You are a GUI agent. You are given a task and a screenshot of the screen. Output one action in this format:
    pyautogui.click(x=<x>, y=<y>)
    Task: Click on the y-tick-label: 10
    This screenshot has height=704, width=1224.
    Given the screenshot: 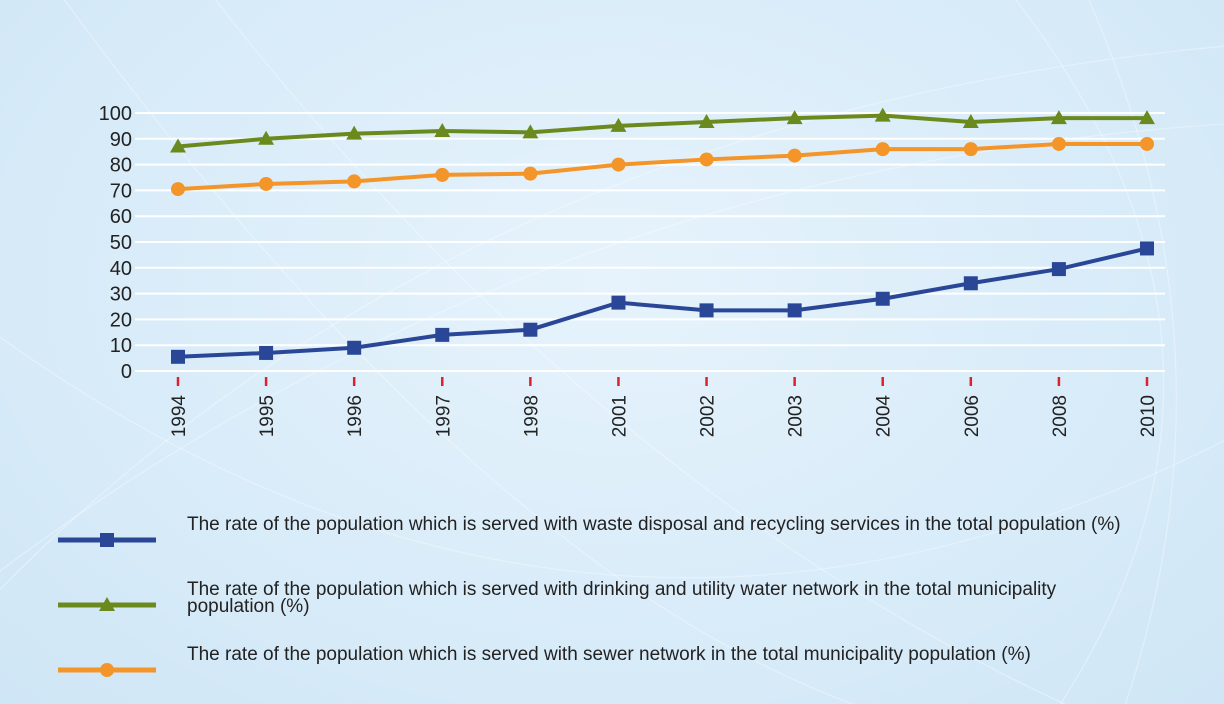 What is the action you would take?
    pyautogui.click(x=121, y=346)
    